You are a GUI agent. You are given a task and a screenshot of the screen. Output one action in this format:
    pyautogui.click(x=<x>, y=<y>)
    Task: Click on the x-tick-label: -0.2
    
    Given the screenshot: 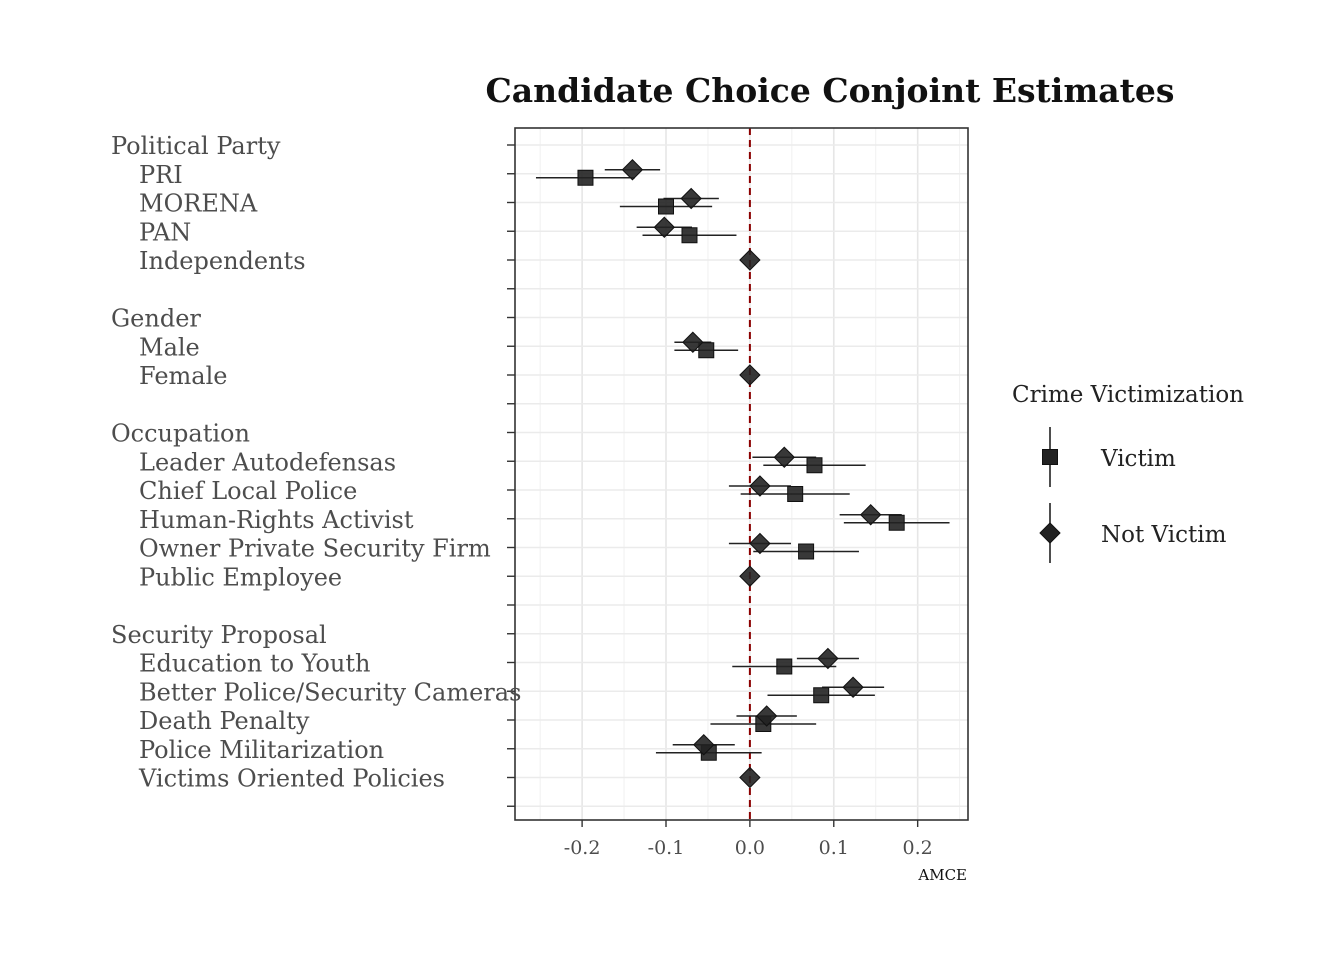 What is the action you would take?
    pyautogui.click(x=582, y=848)
    